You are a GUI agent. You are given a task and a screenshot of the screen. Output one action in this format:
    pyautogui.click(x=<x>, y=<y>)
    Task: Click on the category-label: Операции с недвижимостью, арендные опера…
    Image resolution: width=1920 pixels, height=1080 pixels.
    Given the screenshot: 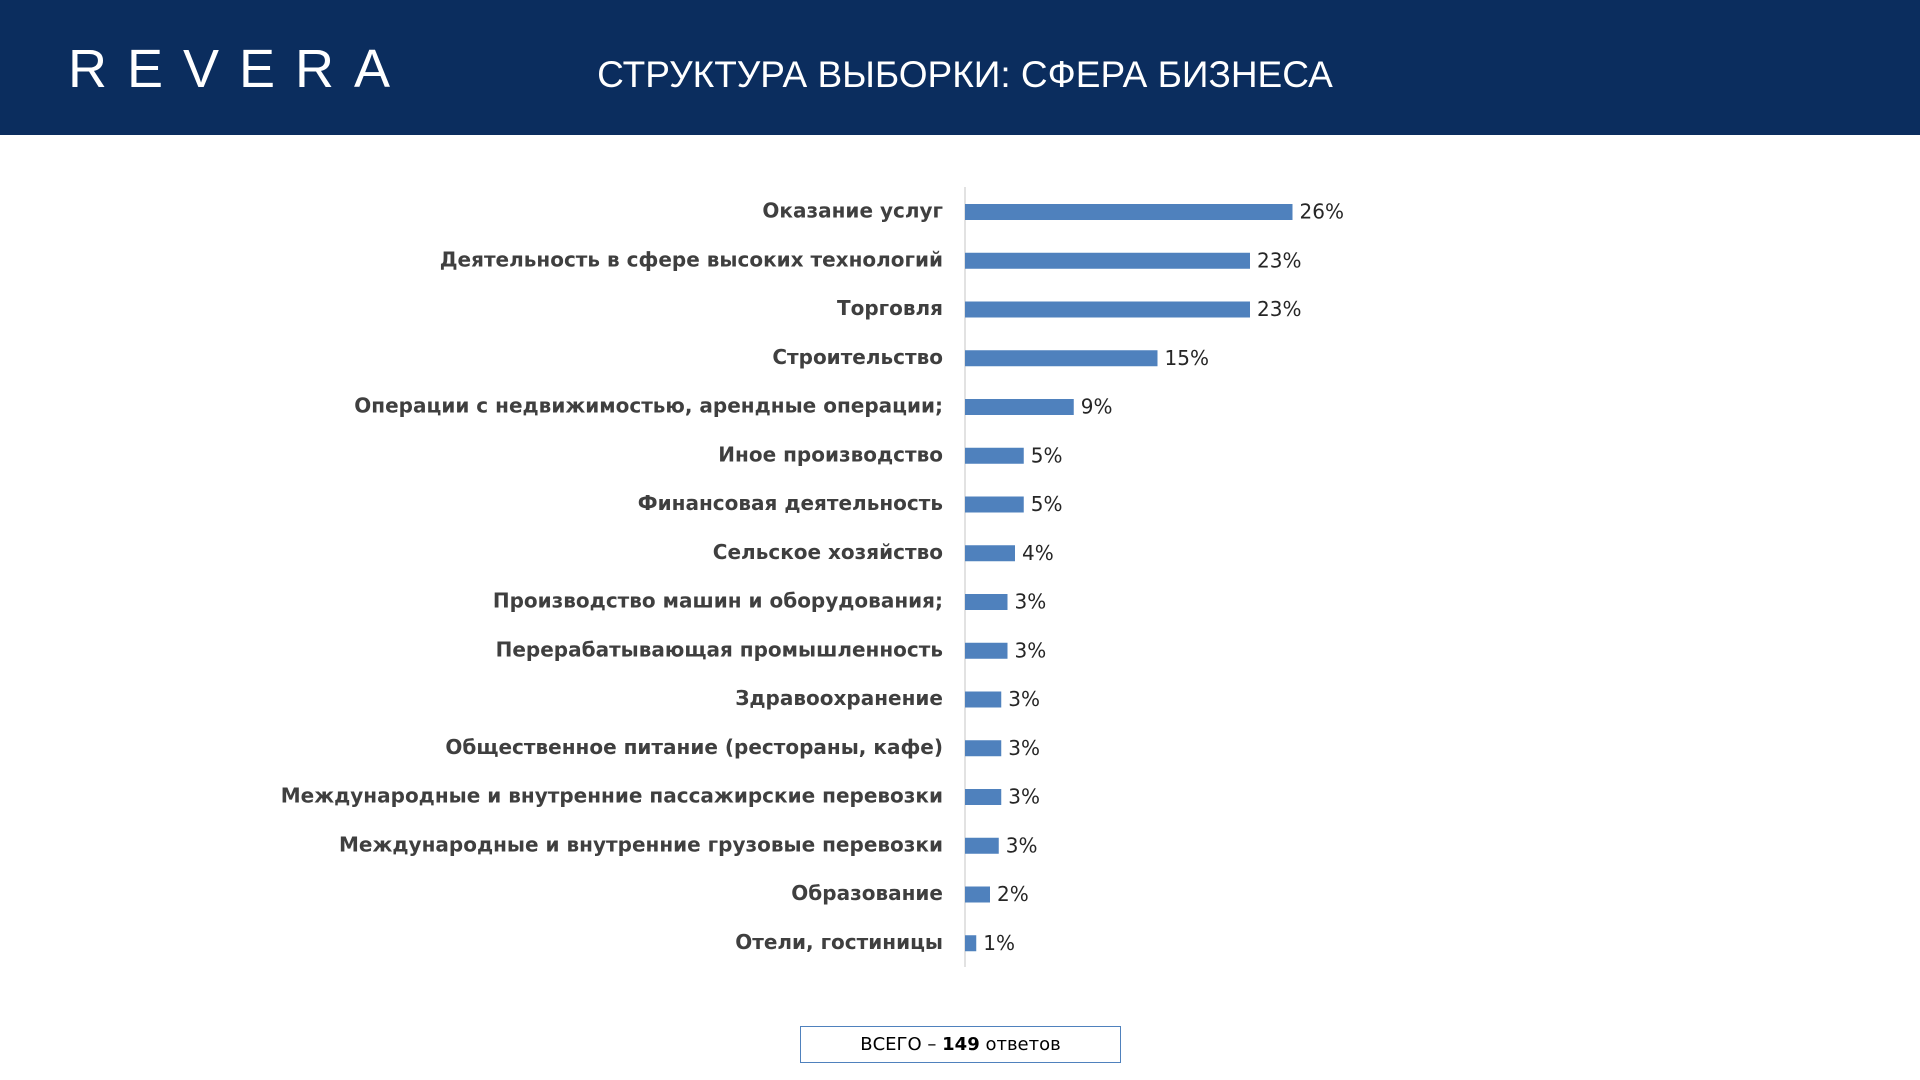 What is the action you would take?
    pyautogui.click(x=648, y=406)
    